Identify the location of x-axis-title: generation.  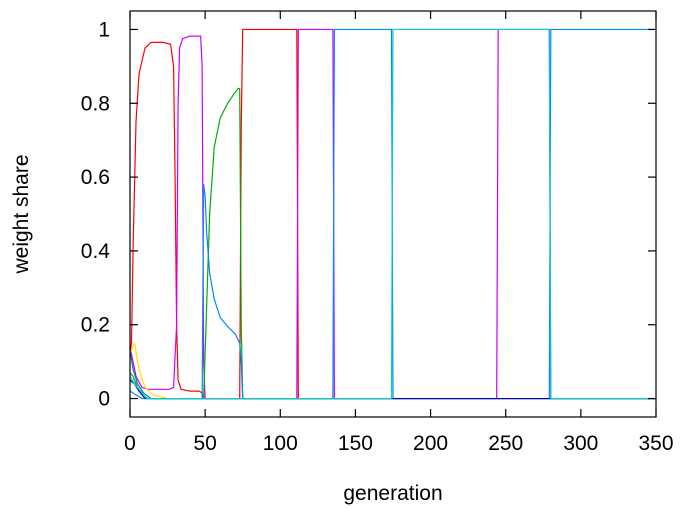
(392, 493).